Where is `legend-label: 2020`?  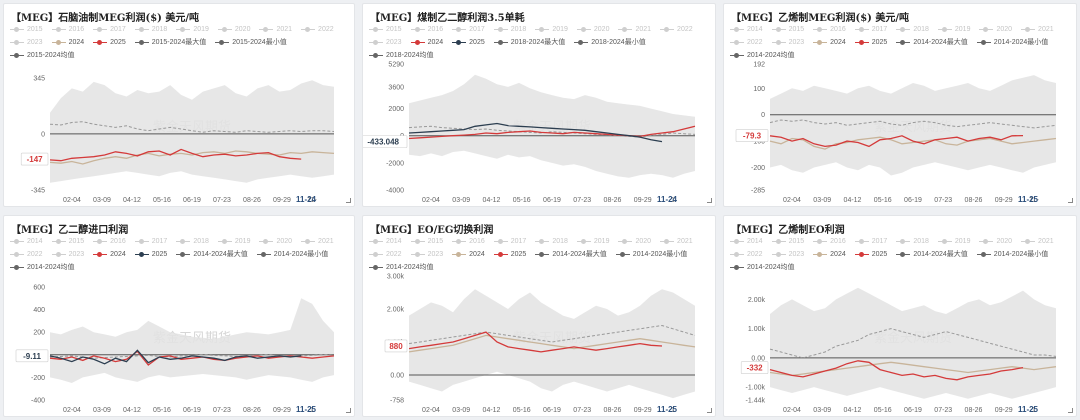
legend-label: 2020 is located at coordinates (601, 29).